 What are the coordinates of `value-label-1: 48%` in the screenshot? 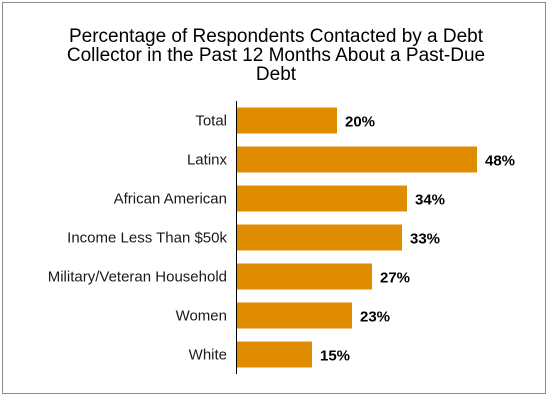 It's located at (500, 161).